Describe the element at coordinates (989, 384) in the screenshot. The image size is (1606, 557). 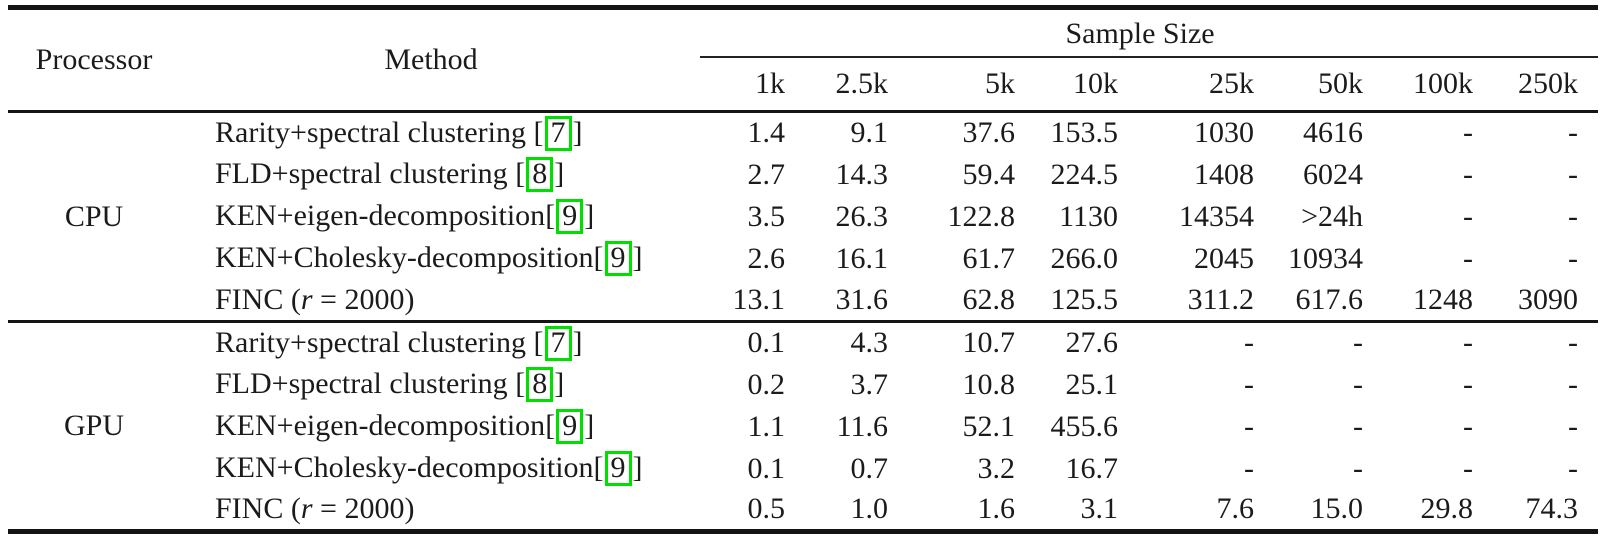
I see `value-cell: 10.8` at that location.